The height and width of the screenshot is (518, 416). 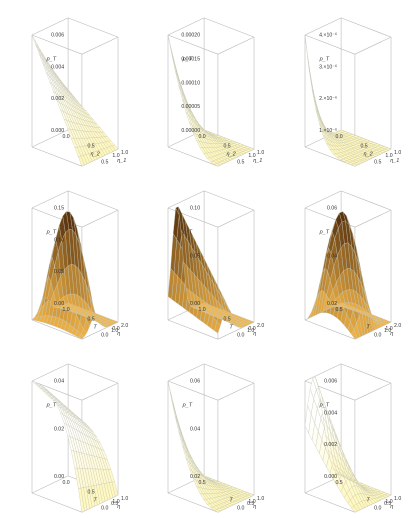 I want to click on z-tick-label: 0.00015, so click(x=190, y=60).